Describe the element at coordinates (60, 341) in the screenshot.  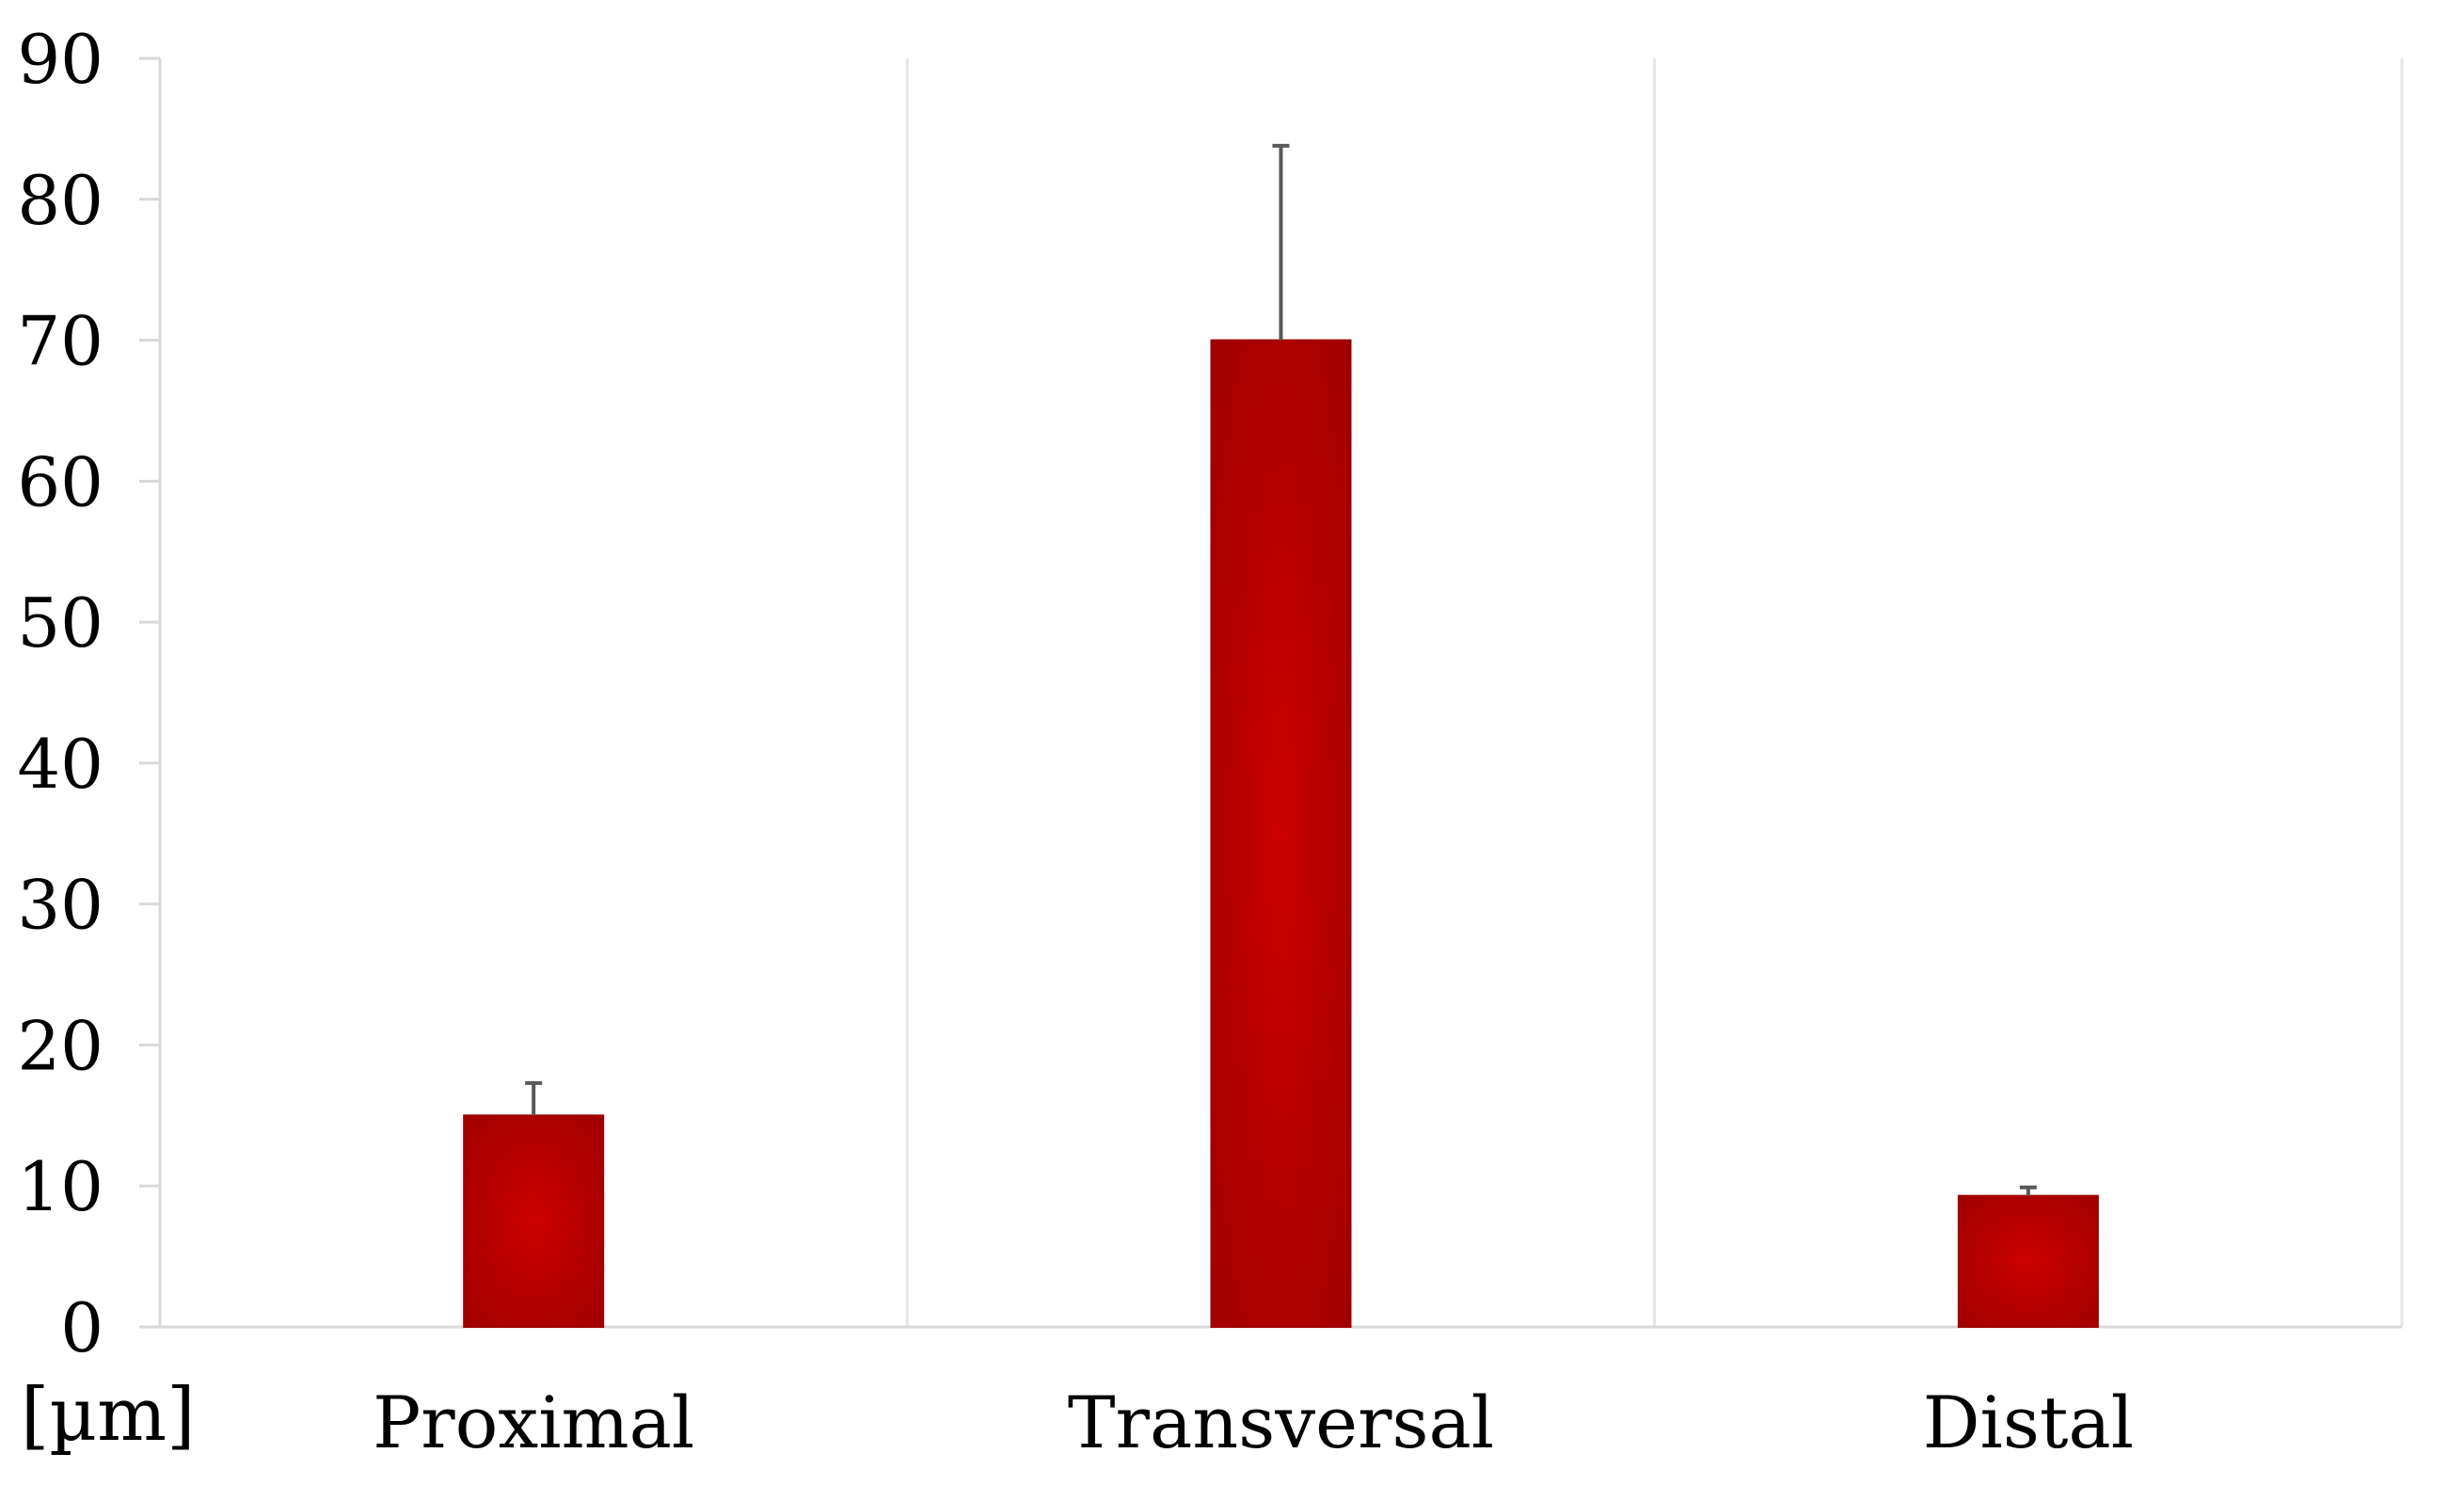
I see `y-tick-label: 70` at that location.